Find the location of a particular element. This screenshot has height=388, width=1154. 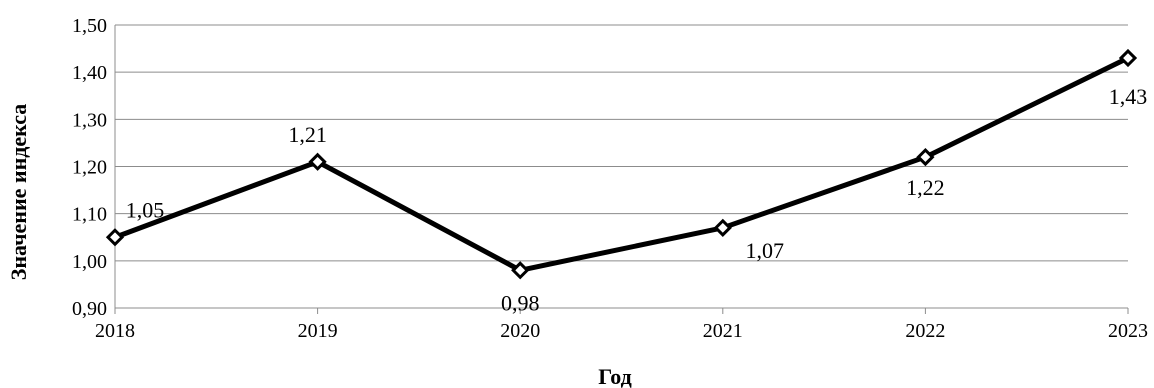

y-tick-label: 1,30 is located at coordinates (89, 120).